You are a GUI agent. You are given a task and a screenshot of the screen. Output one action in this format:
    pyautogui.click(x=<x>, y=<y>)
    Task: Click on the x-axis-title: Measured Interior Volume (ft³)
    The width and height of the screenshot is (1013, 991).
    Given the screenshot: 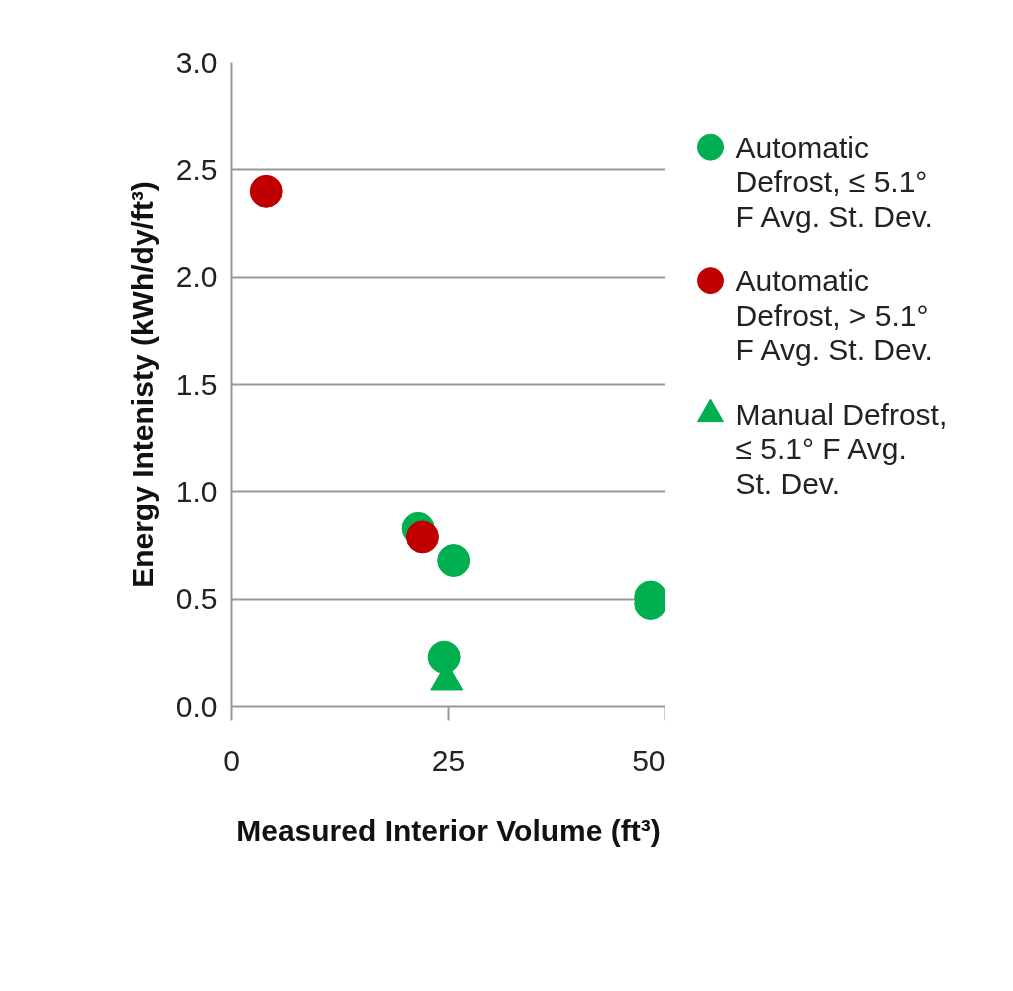 What is the action you would take?
    pyautogui.click(x=448, y=830)
    